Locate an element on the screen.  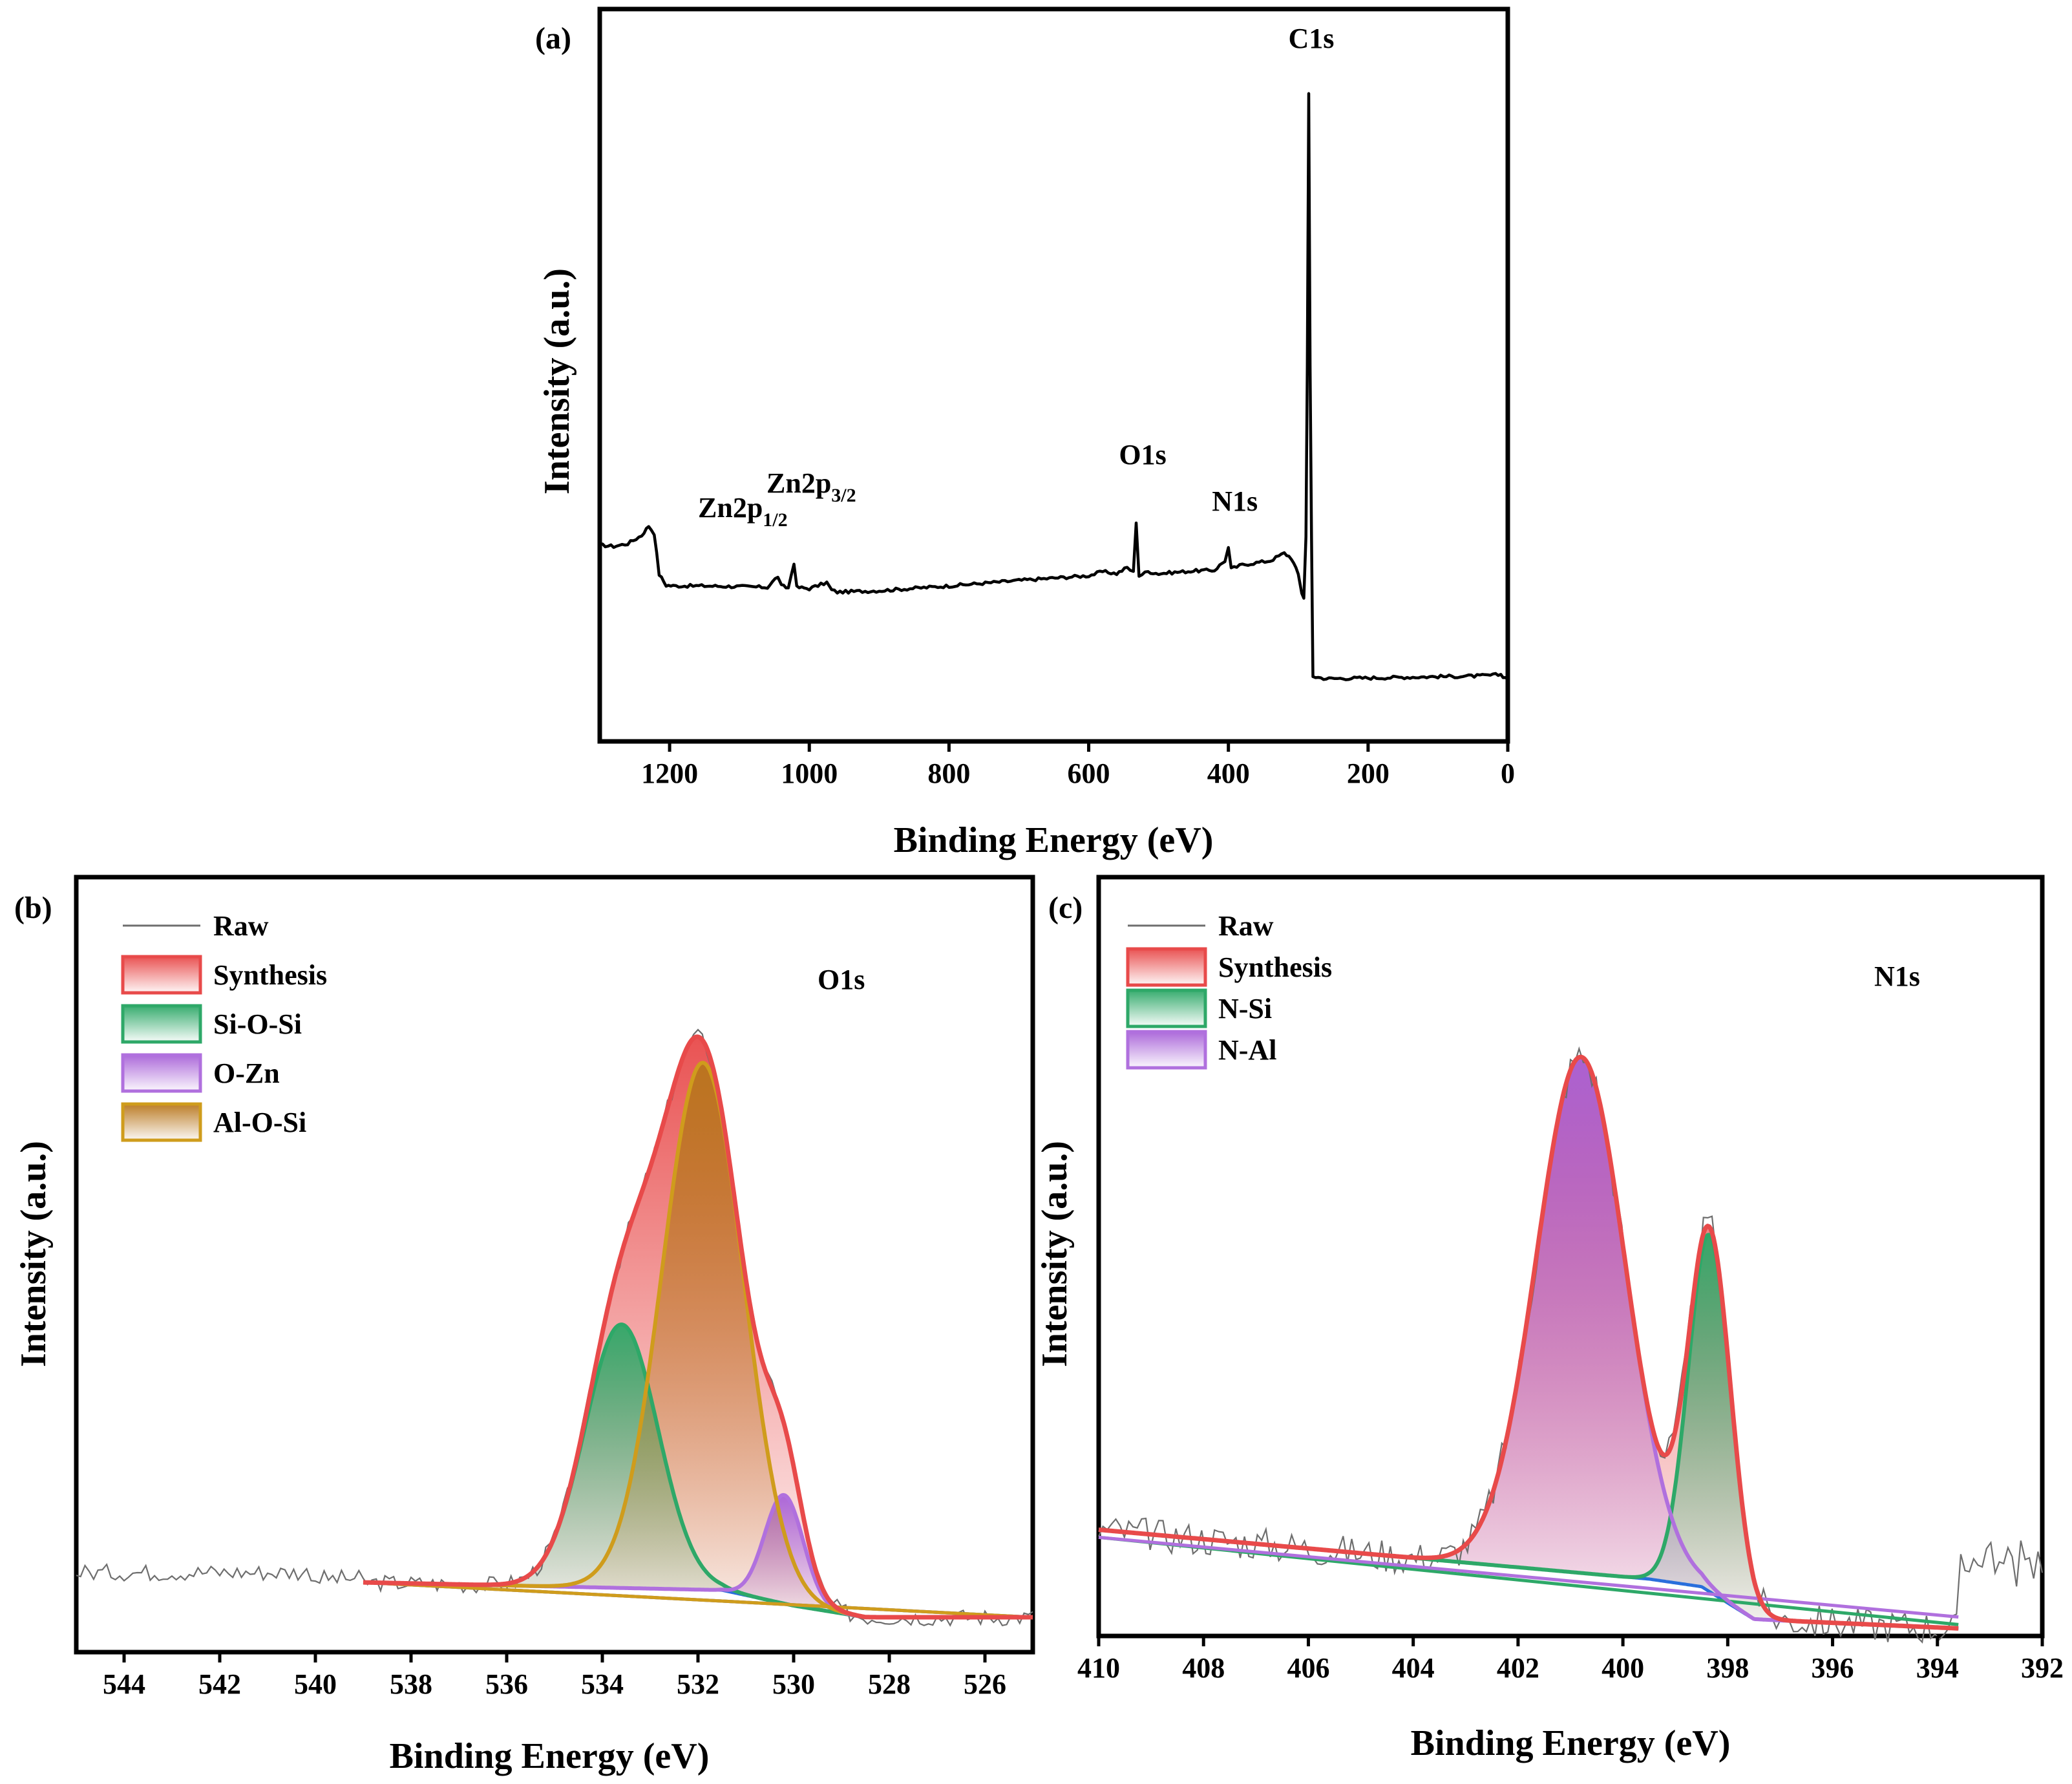
panel-c-y-axis-title: Intensity (a.u.) is located at coordinates (1055, 1254).